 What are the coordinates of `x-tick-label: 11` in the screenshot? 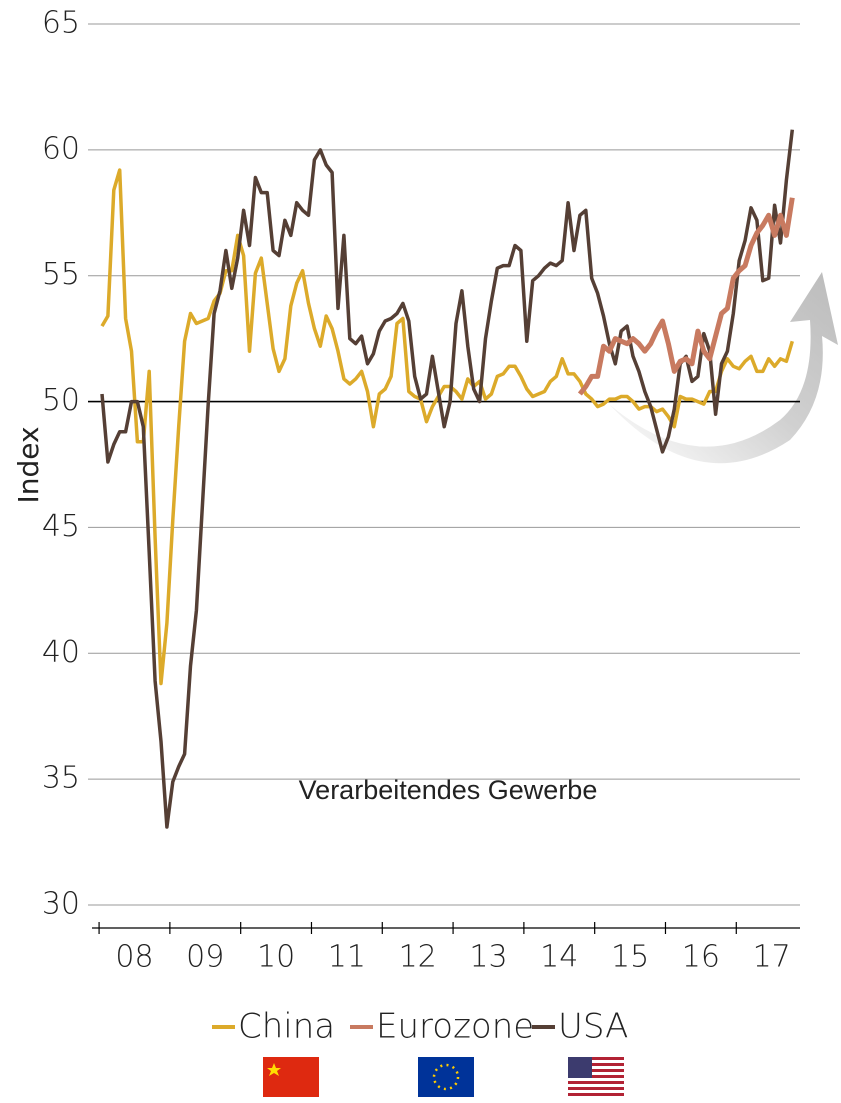 It's located at (347, 957).